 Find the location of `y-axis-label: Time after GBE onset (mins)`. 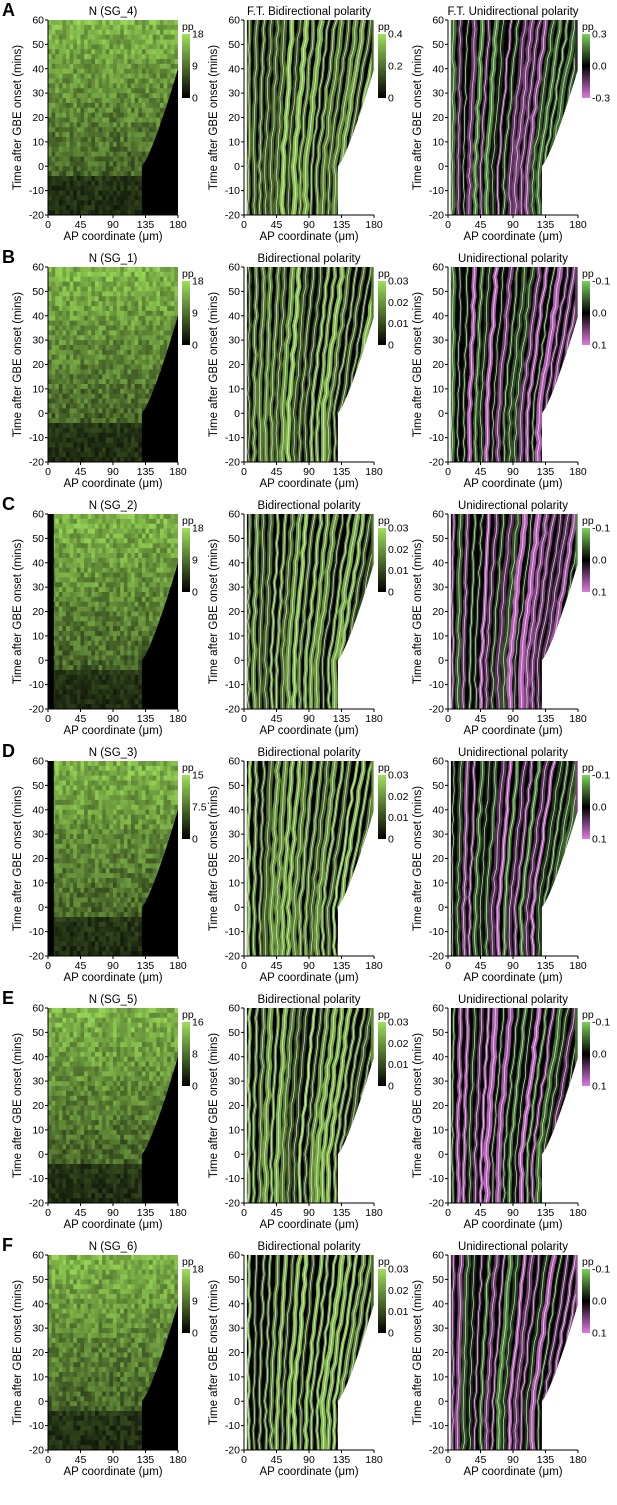

y-axis-label: Time after GBE onset (mins) is located at coordinates (418, 611).